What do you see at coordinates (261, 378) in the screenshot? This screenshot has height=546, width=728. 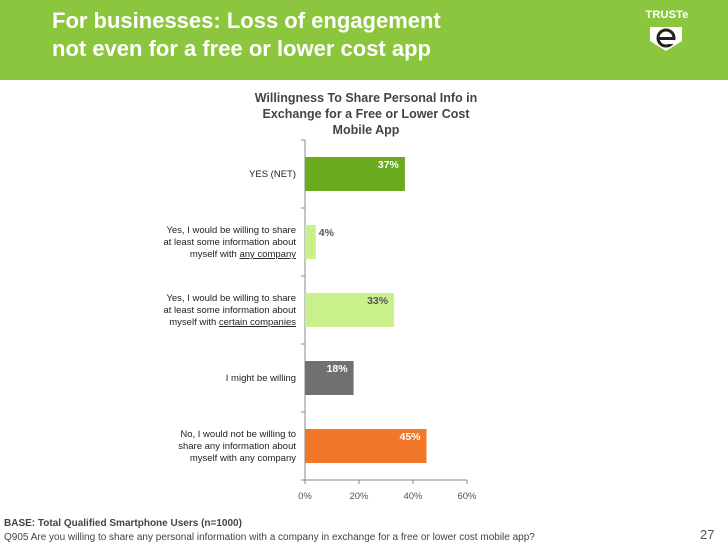 I see `category-label: I might be willing` at bounding box center [261, 378].